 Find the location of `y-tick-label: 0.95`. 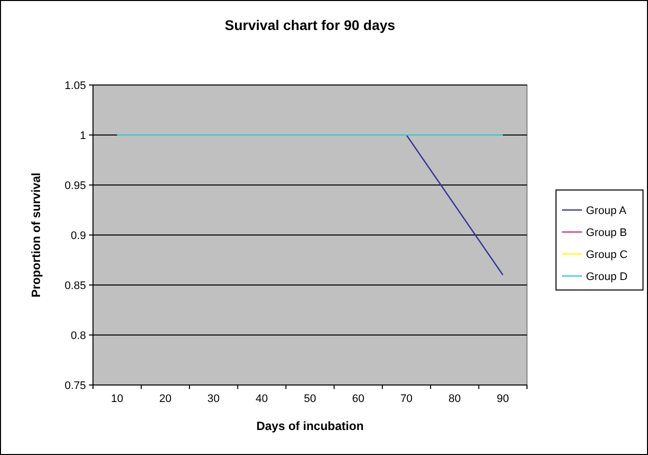

y-tick-label: 0.95 is located at coordinates (75, 186).